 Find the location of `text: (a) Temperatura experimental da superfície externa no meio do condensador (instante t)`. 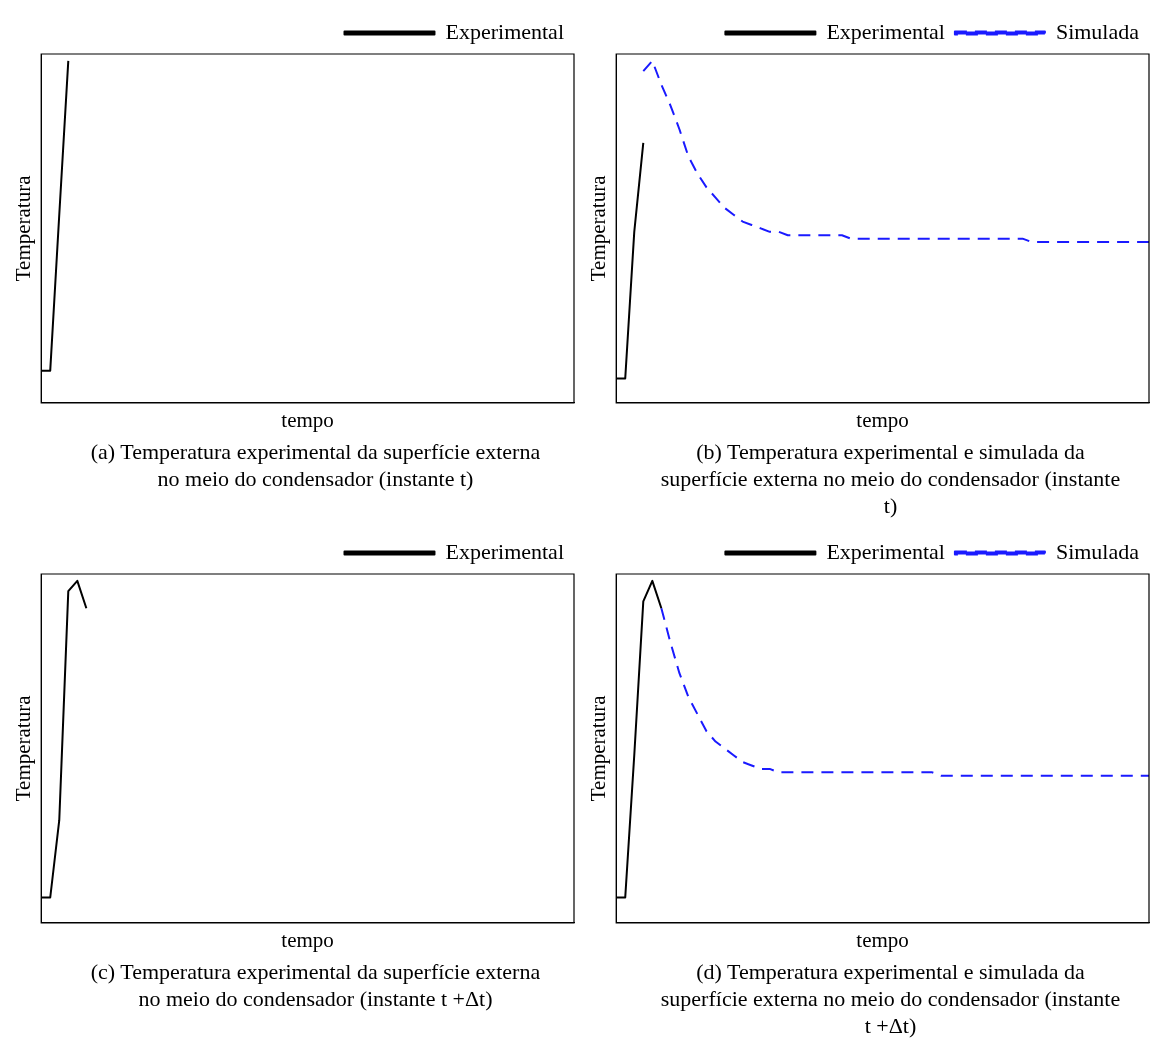

text: (a) Temperatura experimental da superfície externa no meio do condensador (instante t) is located at coordinates (315, 465).